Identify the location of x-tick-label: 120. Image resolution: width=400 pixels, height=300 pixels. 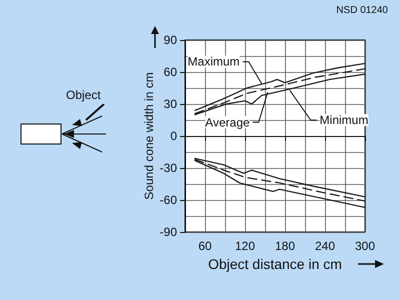
(245, 246).